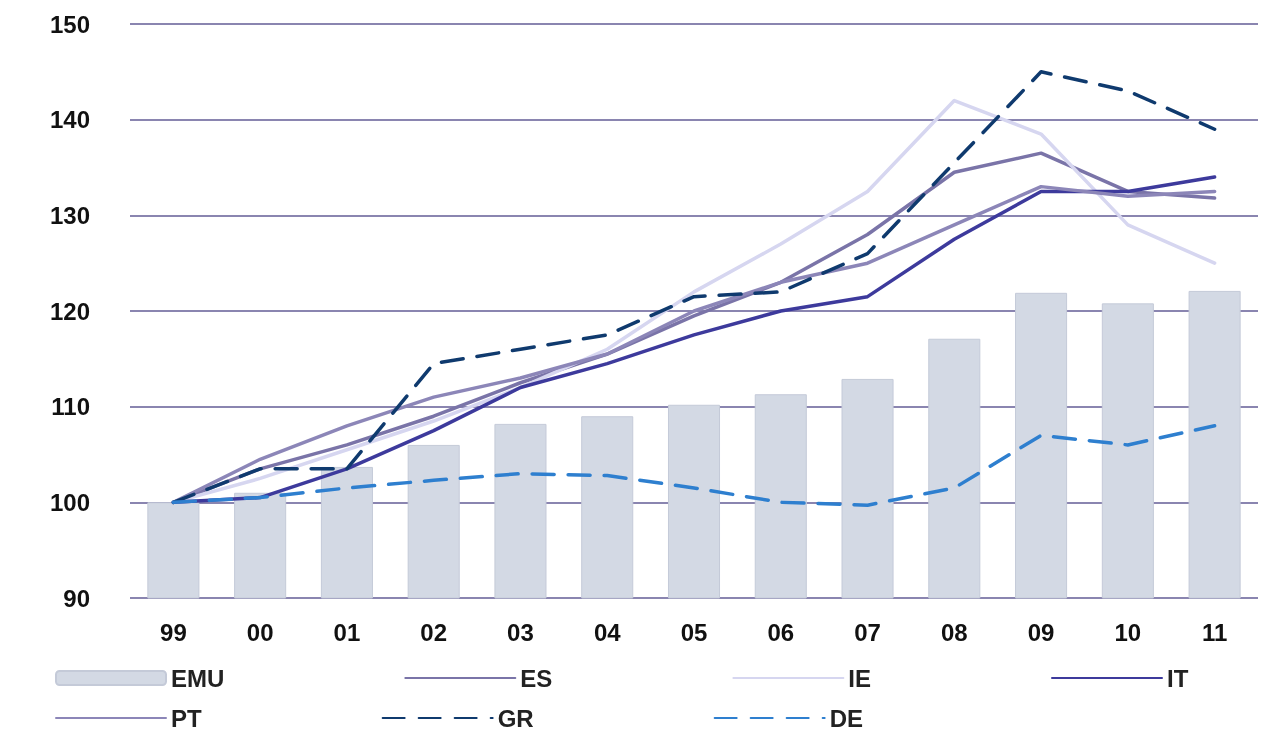 The height and width of the screenshot is (741, 1266). What do you see at coordinates (846, 718) in the screenshot?
I see `legend-label: DE` at bounding box center [846, 718].